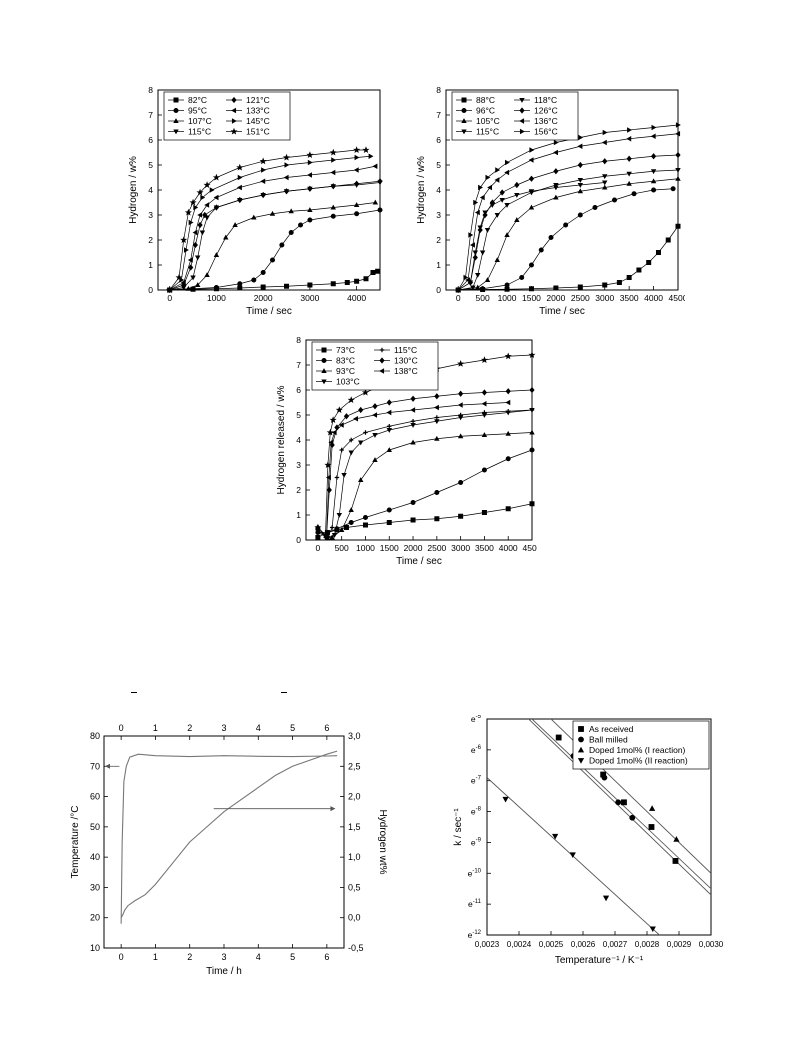  What do you see at coordinates (479, 840) in the screenshot?
I see `y-tick-exponent: -9` at bounding box center [479, 840].